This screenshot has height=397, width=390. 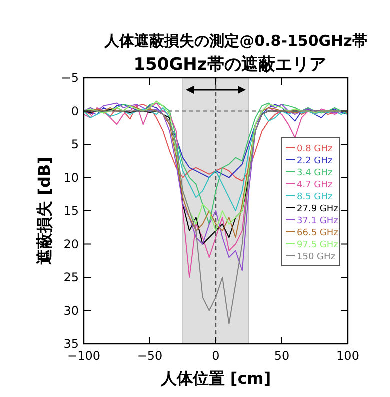 What do you see at coordinates (150, 356) in the screenshot?
I see `x-tick-label: −50` at bounding box center [150, 356].